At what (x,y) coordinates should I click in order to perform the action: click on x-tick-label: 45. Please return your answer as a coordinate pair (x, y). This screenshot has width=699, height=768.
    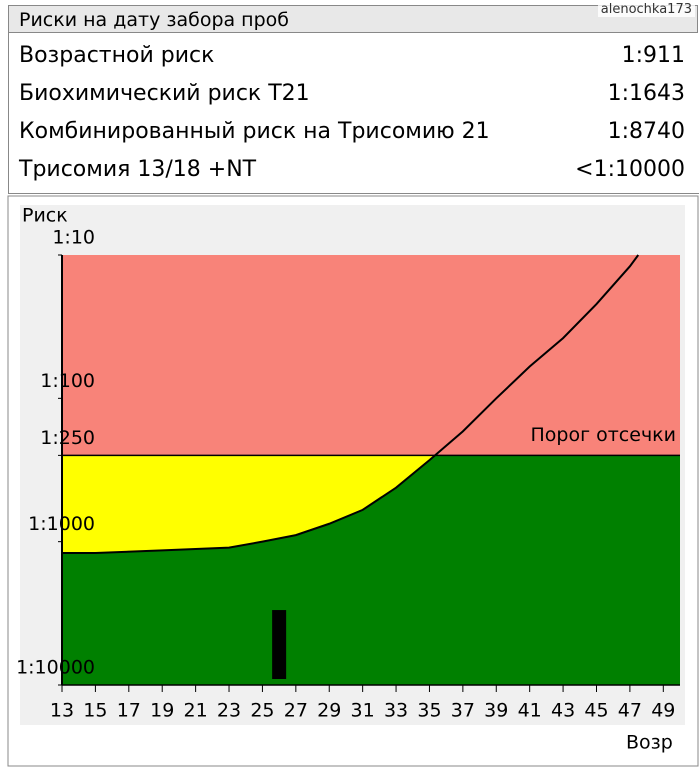
    Looking at the image, I should click on (596, 711).